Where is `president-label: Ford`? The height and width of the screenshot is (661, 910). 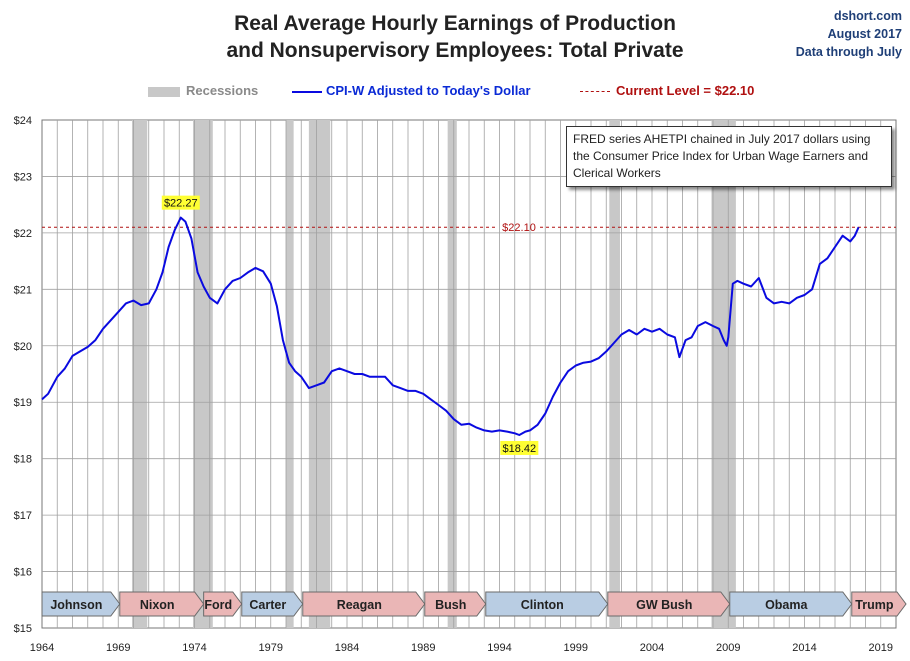 president-label: Ford is located at coordinates (218, 605).